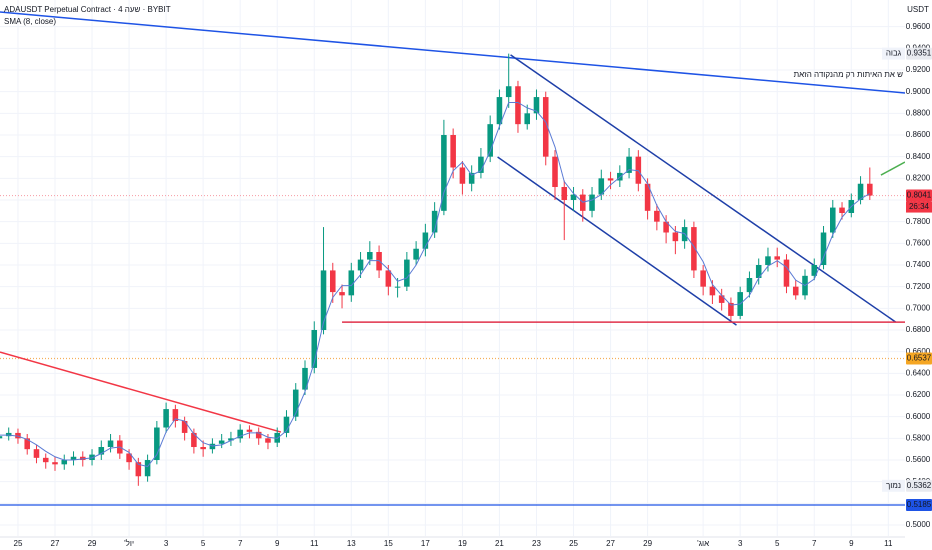 The image size is (932, 550). What do you see at coordinates (919, 485) in the screenshot?
I see `price-tag-label: 0.5362` at bounding box center [919, 485].